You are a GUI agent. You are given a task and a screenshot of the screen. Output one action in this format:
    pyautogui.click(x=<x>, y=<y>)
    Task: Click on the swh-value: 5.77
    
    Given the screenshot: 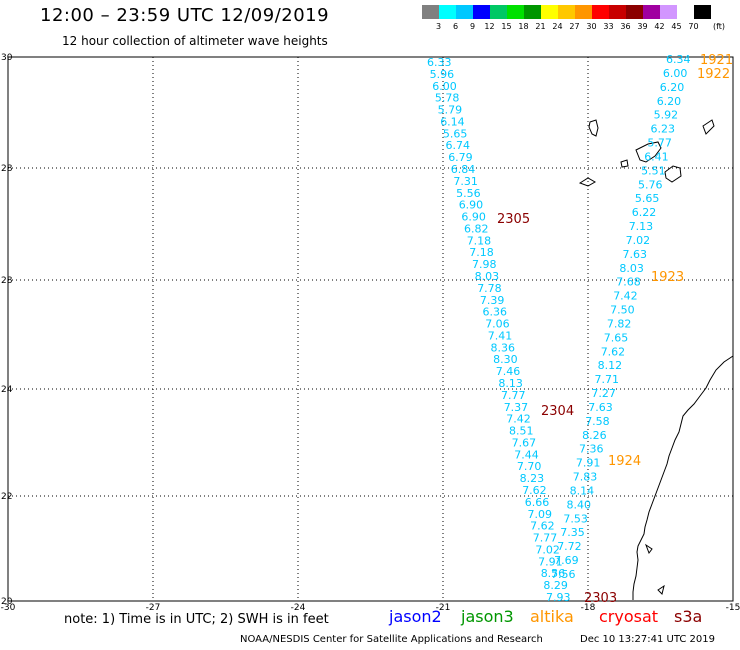 What is the action you would take?
    pyautogui.click(x=659, y=143)
    